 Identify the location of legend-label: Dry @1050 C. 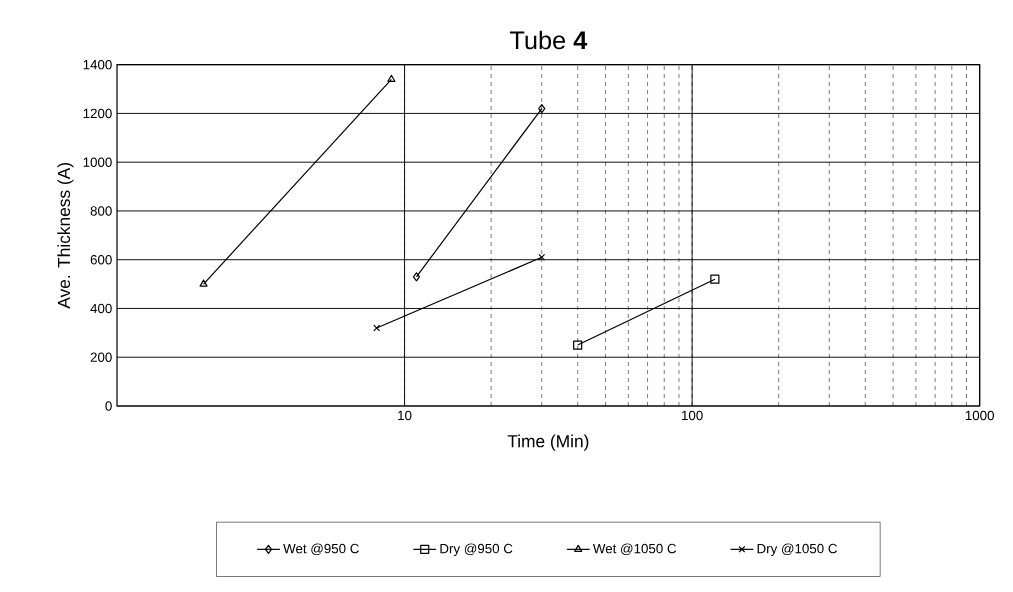
(797, 549).